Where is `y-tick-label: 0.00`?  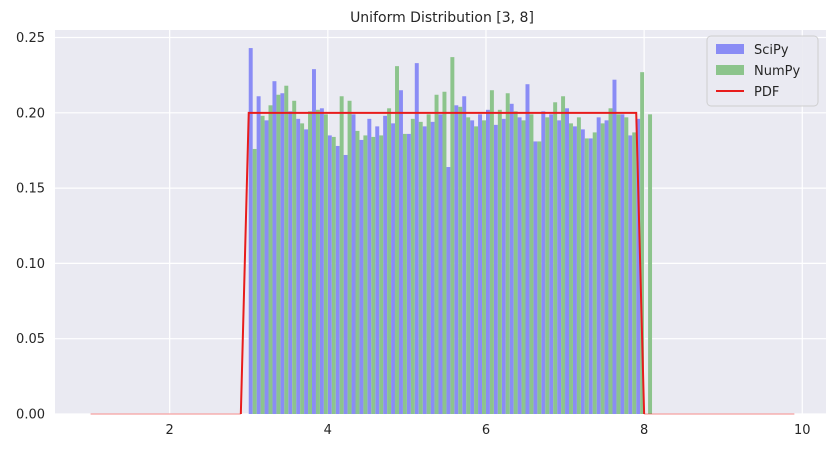
y-tick-label: 0.00 is located at coordinates (30, 415).